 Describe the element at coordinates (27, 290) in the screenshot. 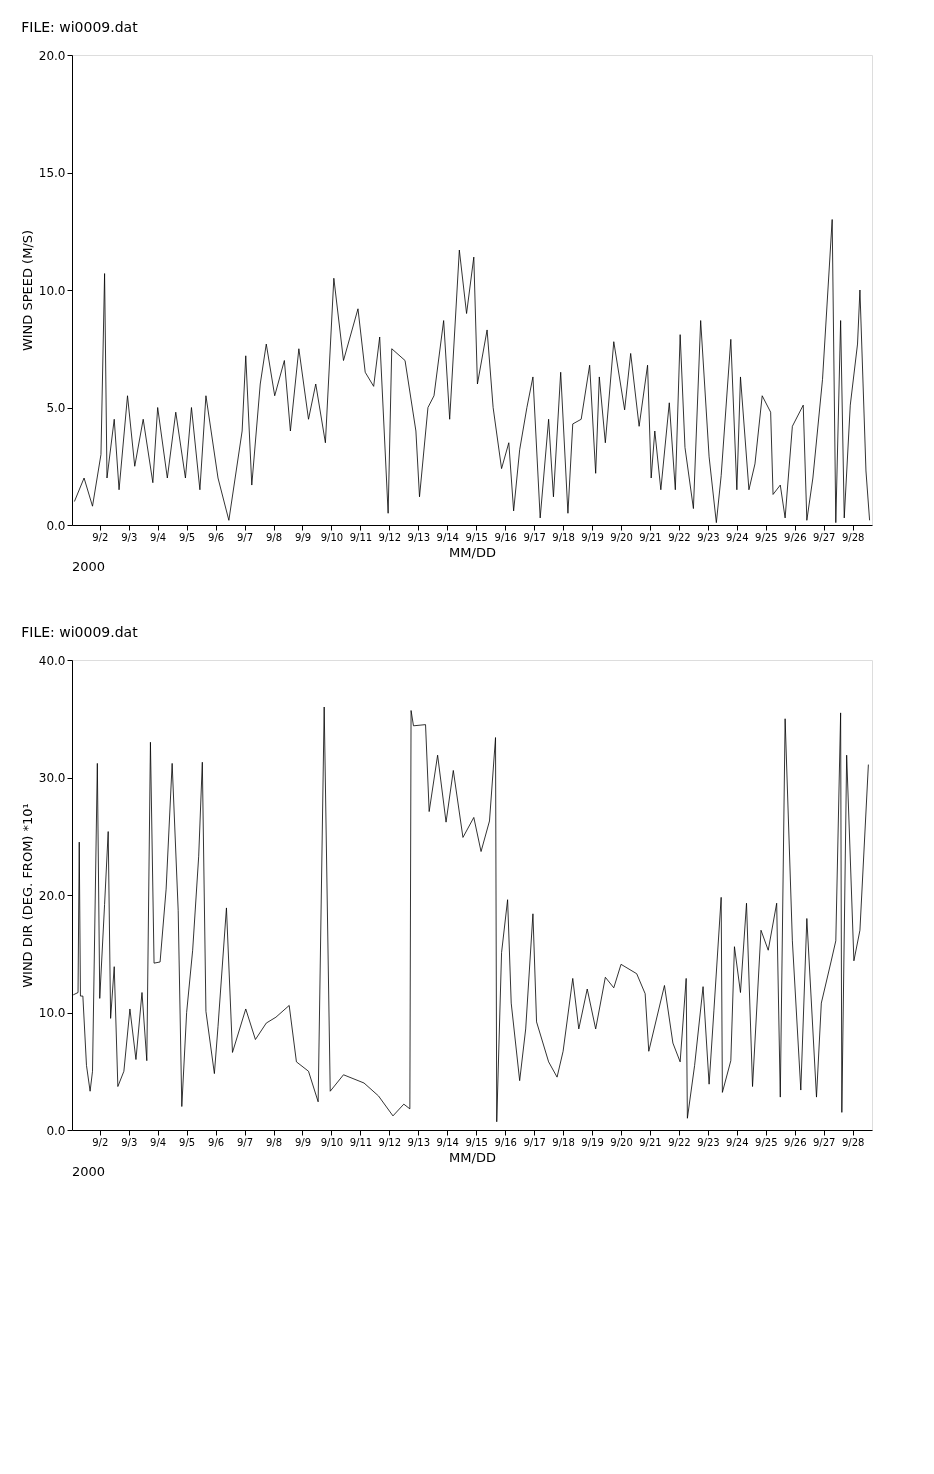

I see `y-axis-title: WIND SPEED (M/S)` at that location.